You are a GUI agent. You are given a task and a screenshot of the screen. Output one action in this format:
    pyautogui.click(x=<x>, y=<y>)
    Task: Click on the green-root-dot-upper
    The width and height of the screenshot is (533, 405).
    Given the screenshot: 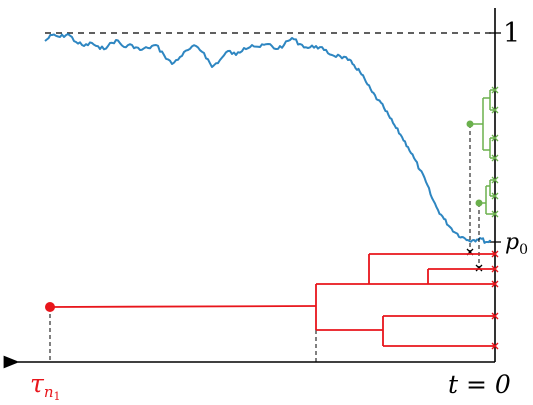 What is the action you would take?
    pyautogui.click(x=470, y=124)
    